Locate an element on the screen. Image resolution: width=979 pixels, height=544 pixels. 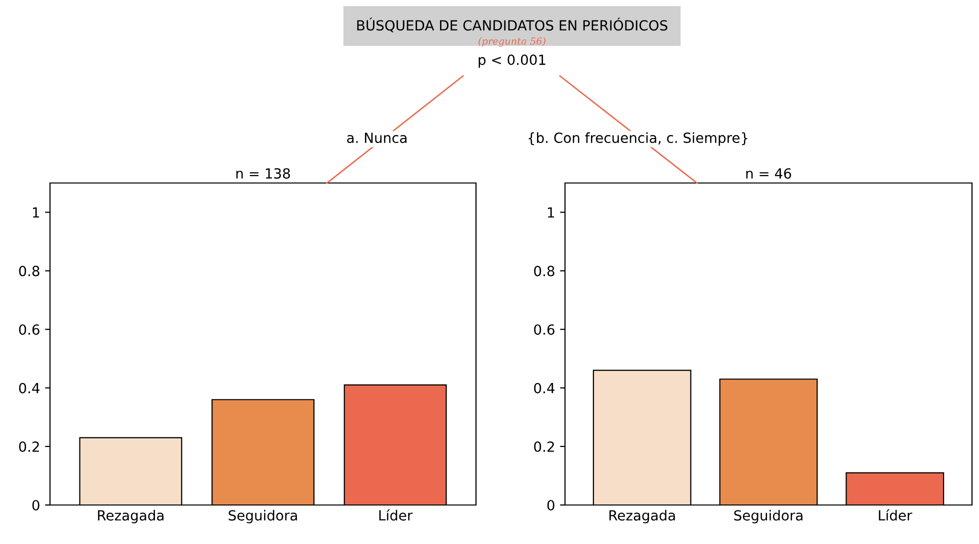
text: {b. Con frecuencia, c. Siempre} is located at coordinates (638, 139).